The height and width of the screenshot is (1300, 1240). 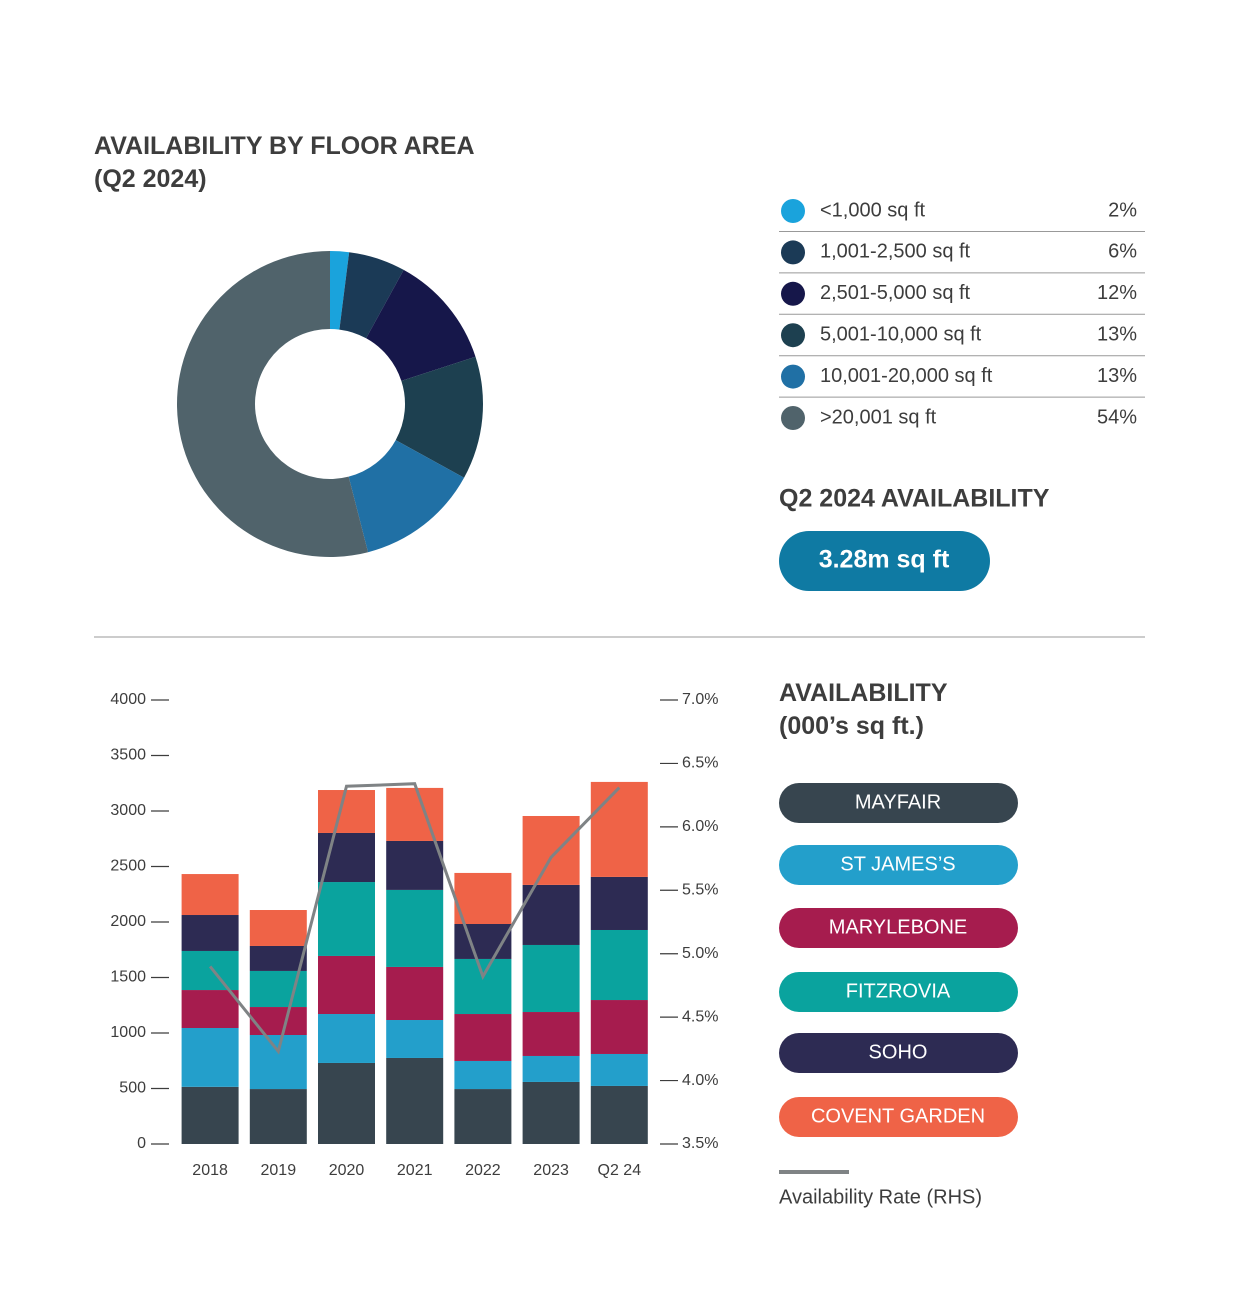 I want to click on x-tick-label: 2022, so click(x=483, y=1170).